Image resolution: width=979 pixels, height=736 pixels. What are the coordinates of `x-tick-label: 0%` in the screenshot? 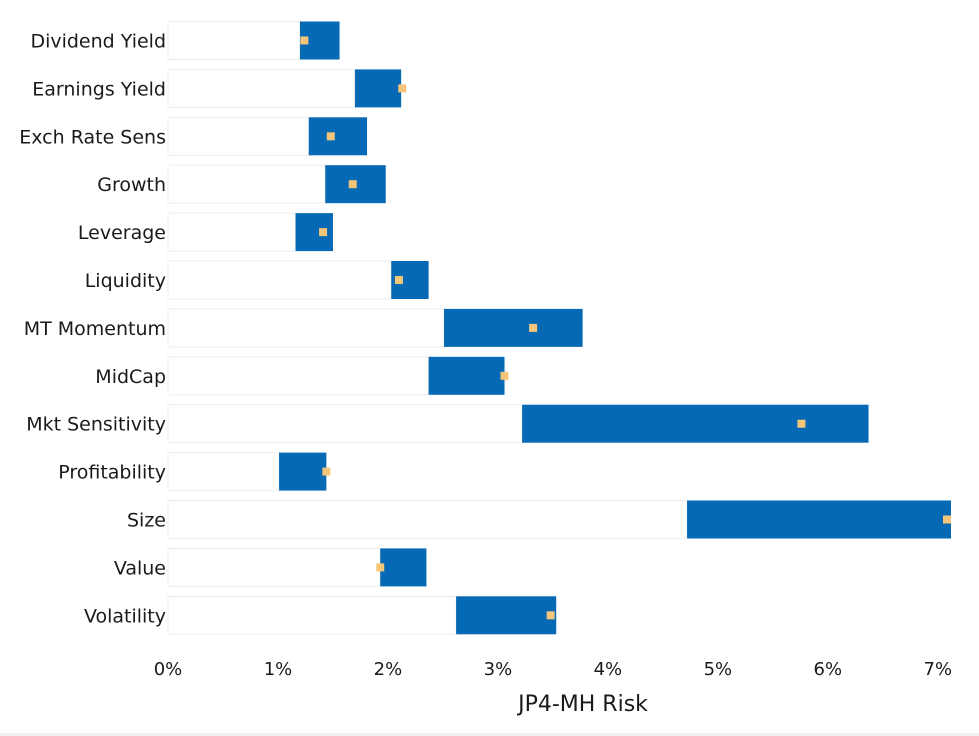 It's located at (168, 669).